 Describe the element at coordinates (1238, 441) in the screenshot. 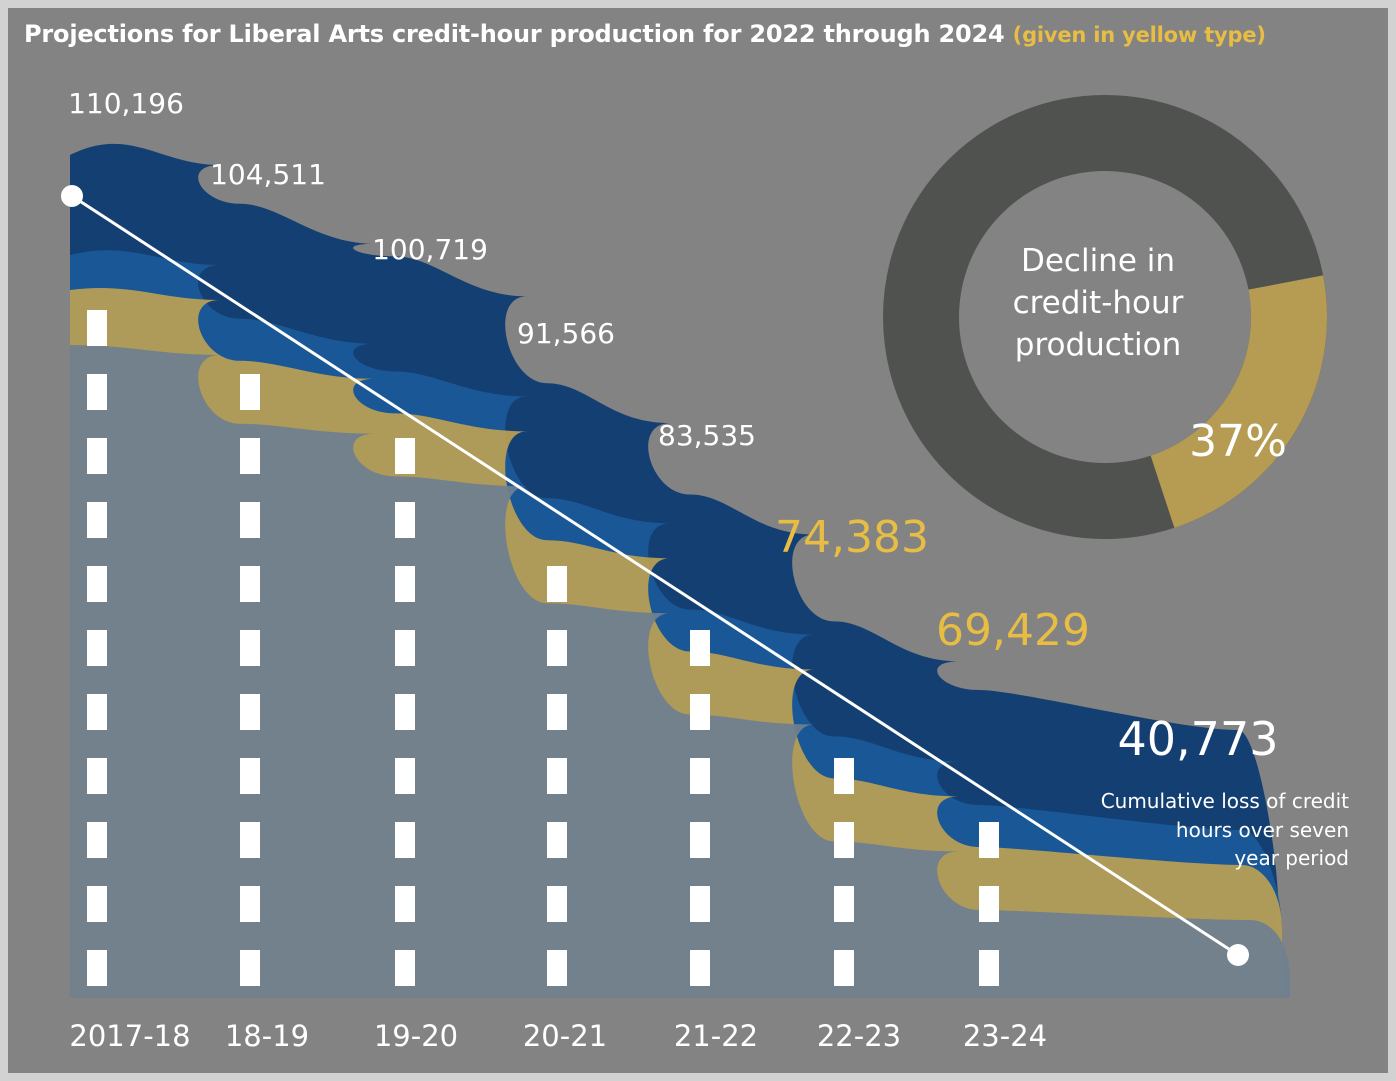

I see `donut-percent: 37%` at that location.